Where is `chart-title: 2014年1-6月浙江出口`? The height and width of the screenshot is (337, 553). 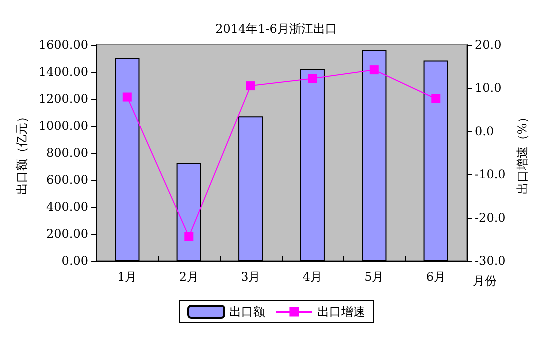 chart-title: 2014年1-6月浙江出口 is located at coordinates (277, 29).